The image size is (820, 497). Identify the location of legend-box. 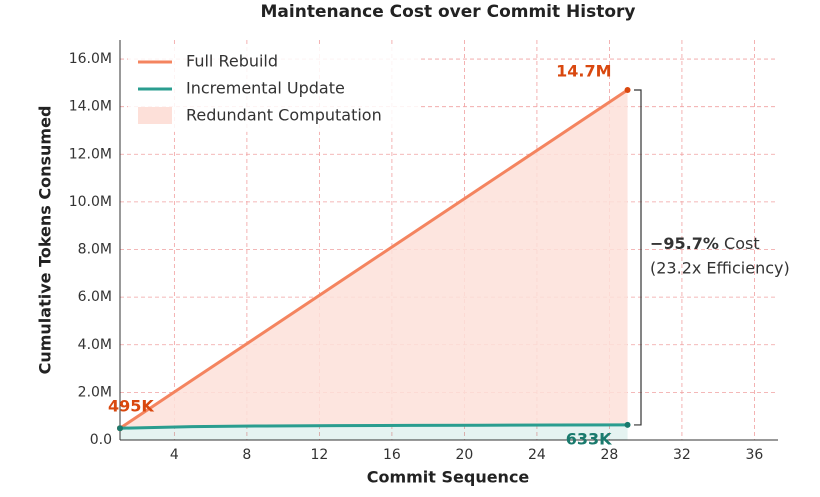
(273, 89).